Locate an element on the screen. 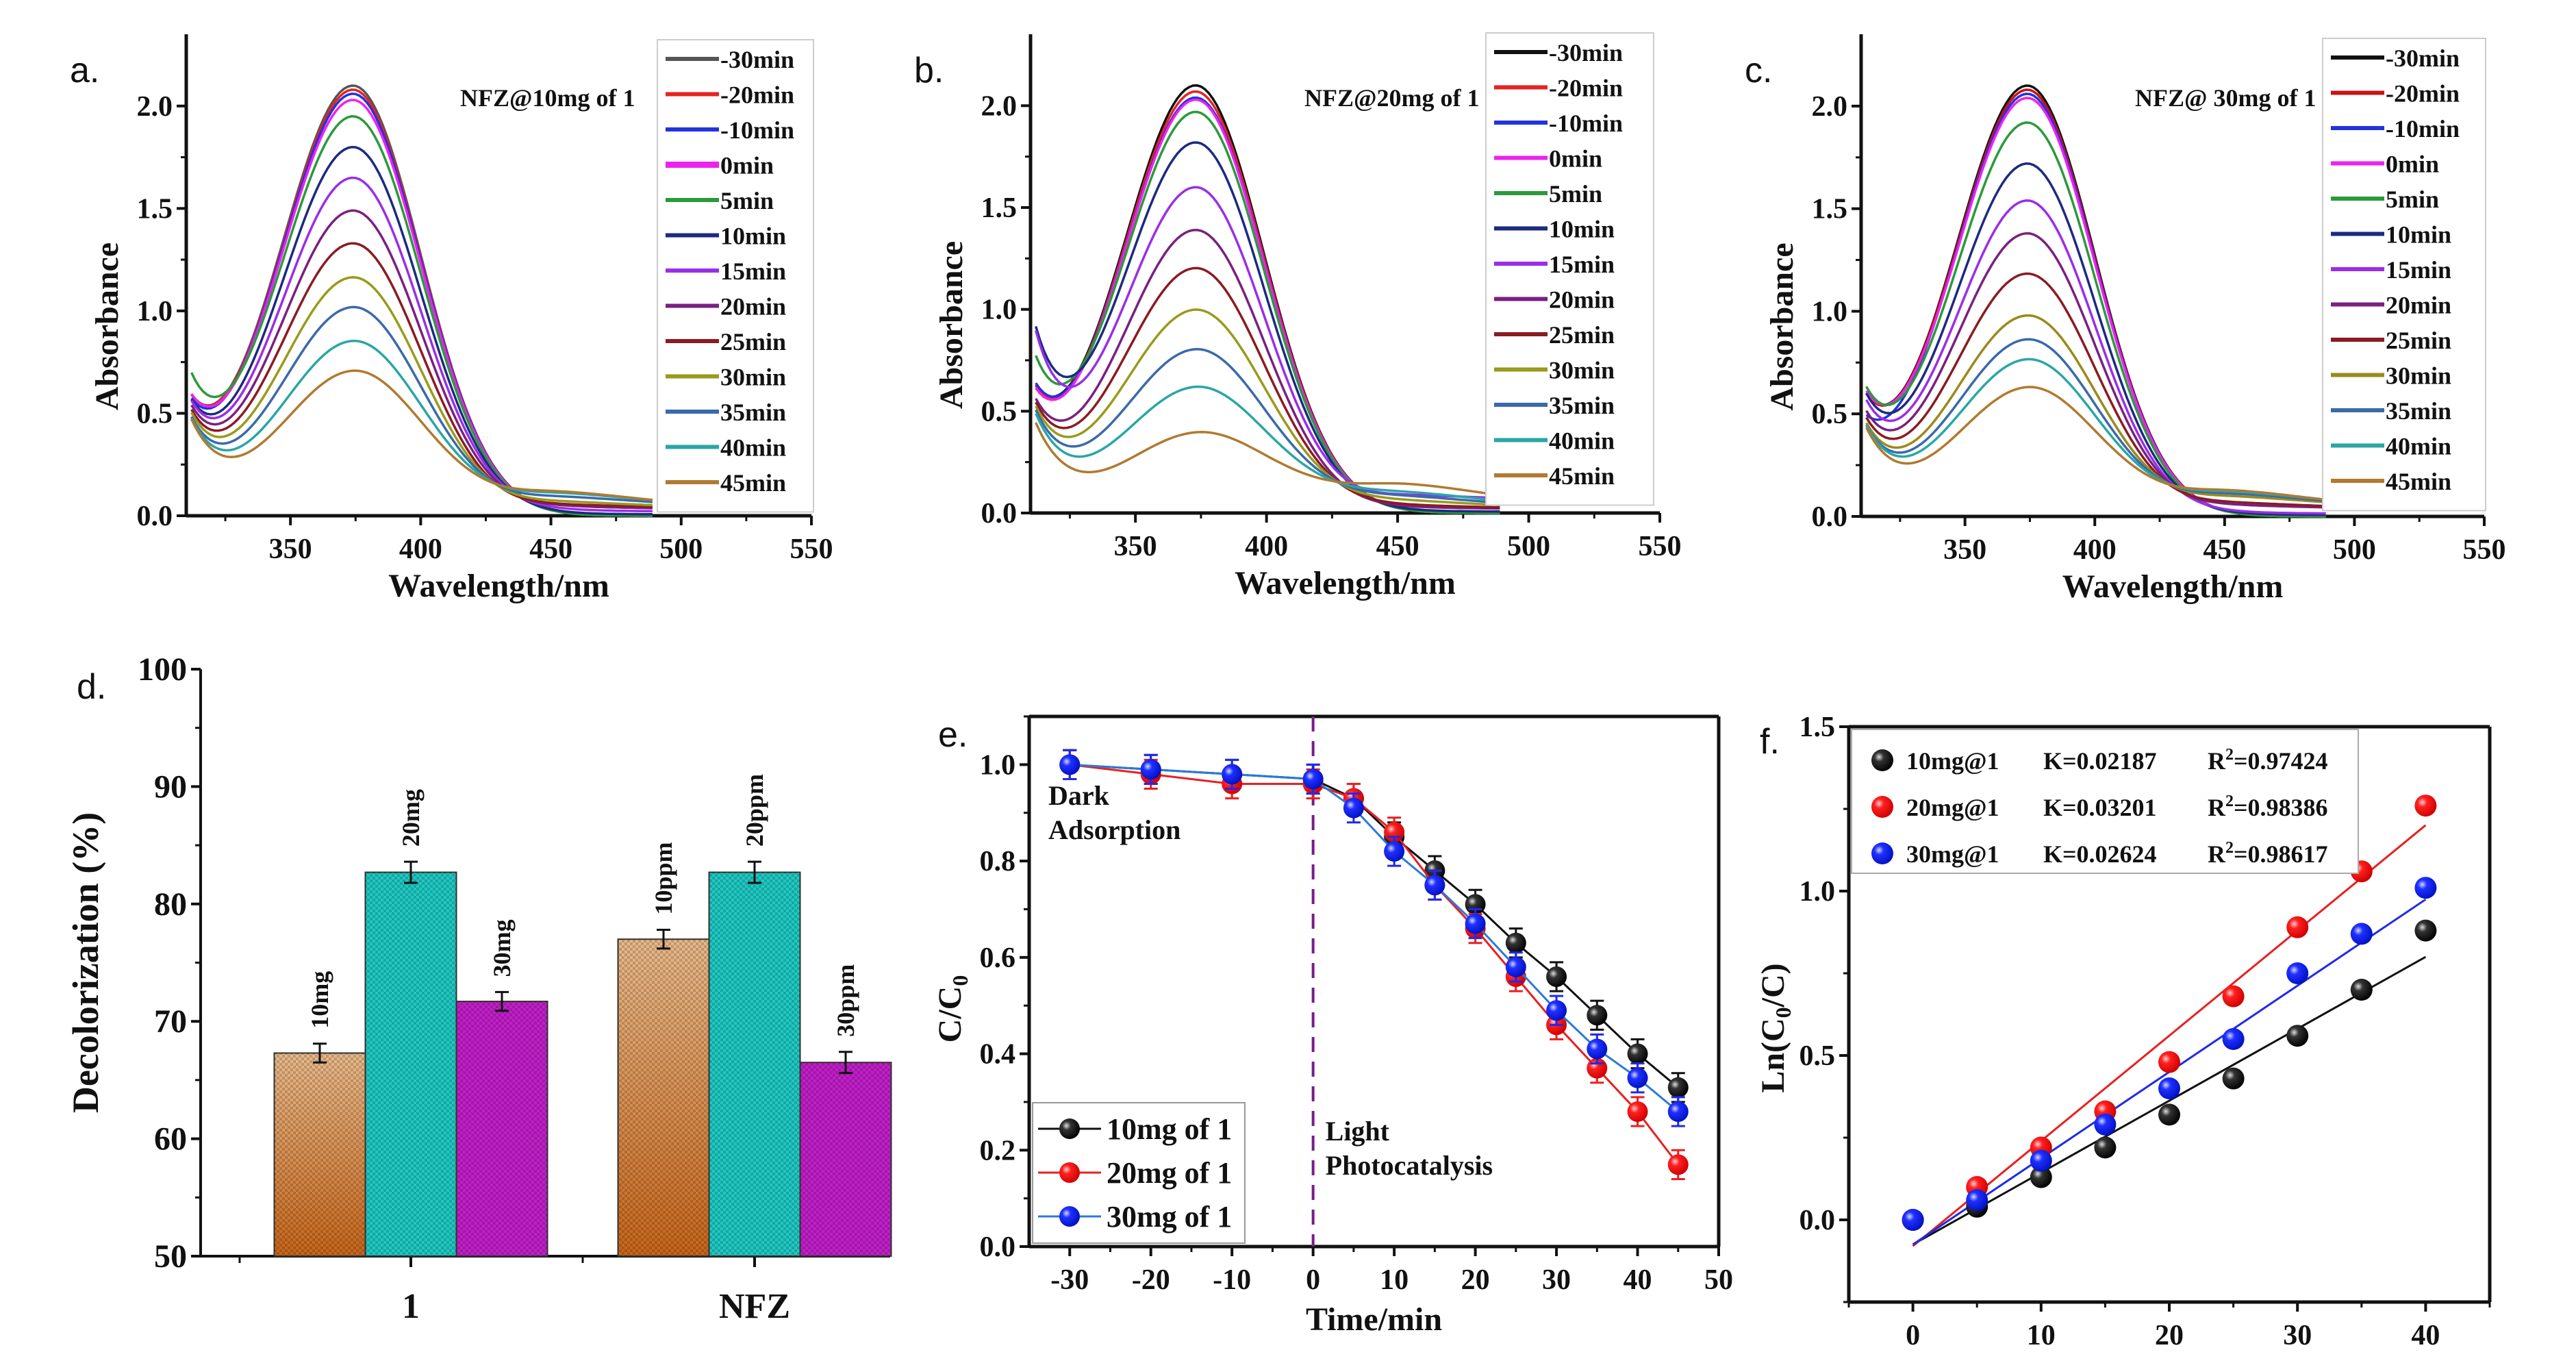 Image resolution: width=2576 pixels, height=1363 pixels. legend-label: 20mg of 1 is located at coordinates (1169, 1173).